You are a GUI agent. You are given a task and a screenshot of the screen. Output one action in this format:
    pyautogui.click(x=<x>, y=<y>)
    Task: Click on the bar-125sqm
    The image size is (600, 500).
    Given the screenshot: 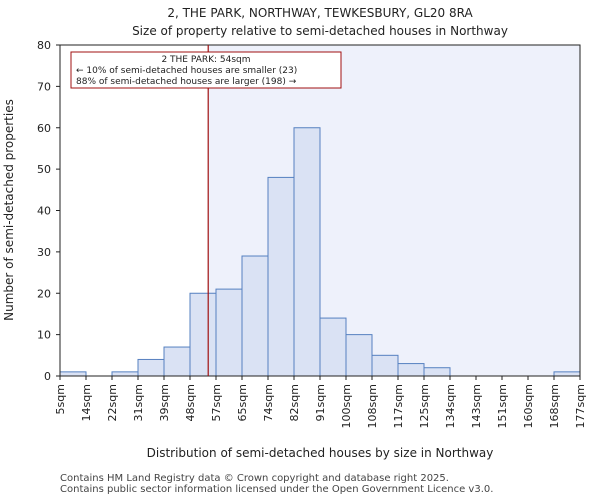 What is the action you would take?
    pyautogui.click(x=437, y=372)
    